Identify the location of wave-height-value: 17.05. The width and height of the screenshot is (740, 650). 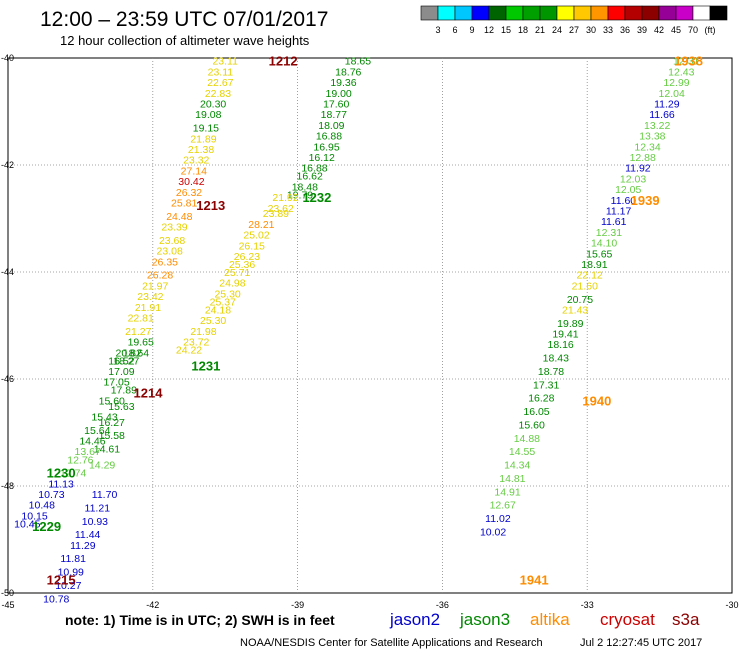
(116, 383).